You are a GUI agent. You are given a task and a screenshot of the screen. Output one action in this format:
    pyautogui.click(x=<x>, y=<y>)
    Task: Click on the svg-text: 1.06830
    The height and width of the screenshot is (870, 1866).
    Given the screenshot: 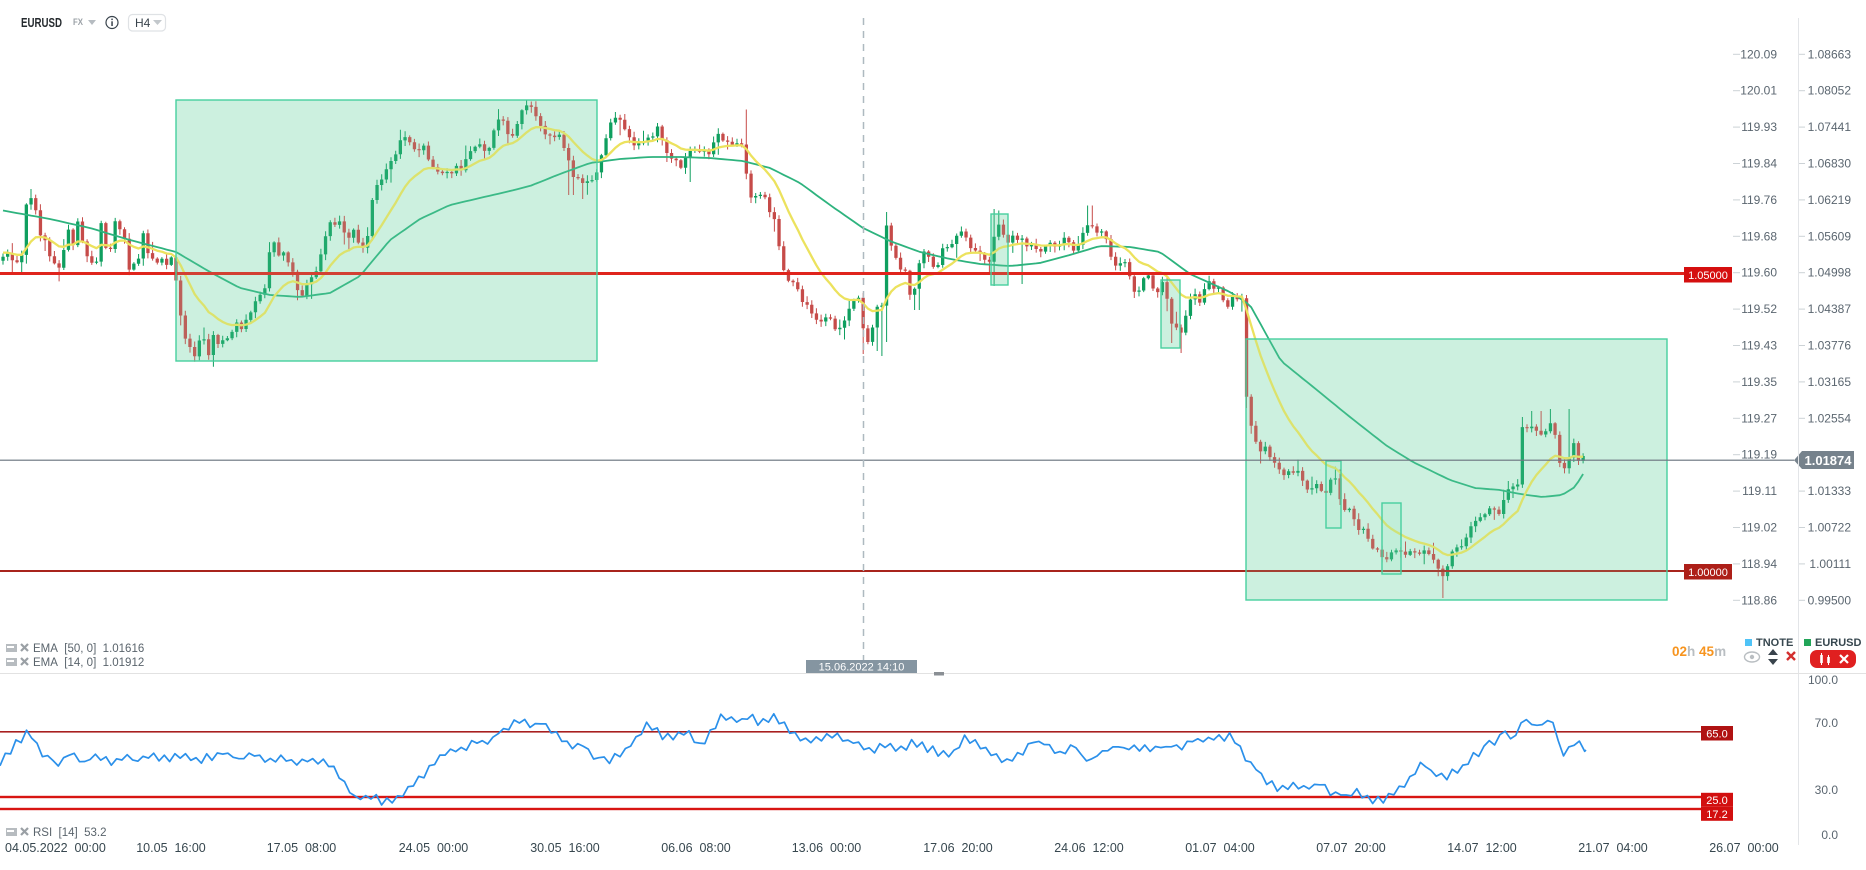 What is the action you would take?
    pyautogui.click(x=1830, y=164)
    